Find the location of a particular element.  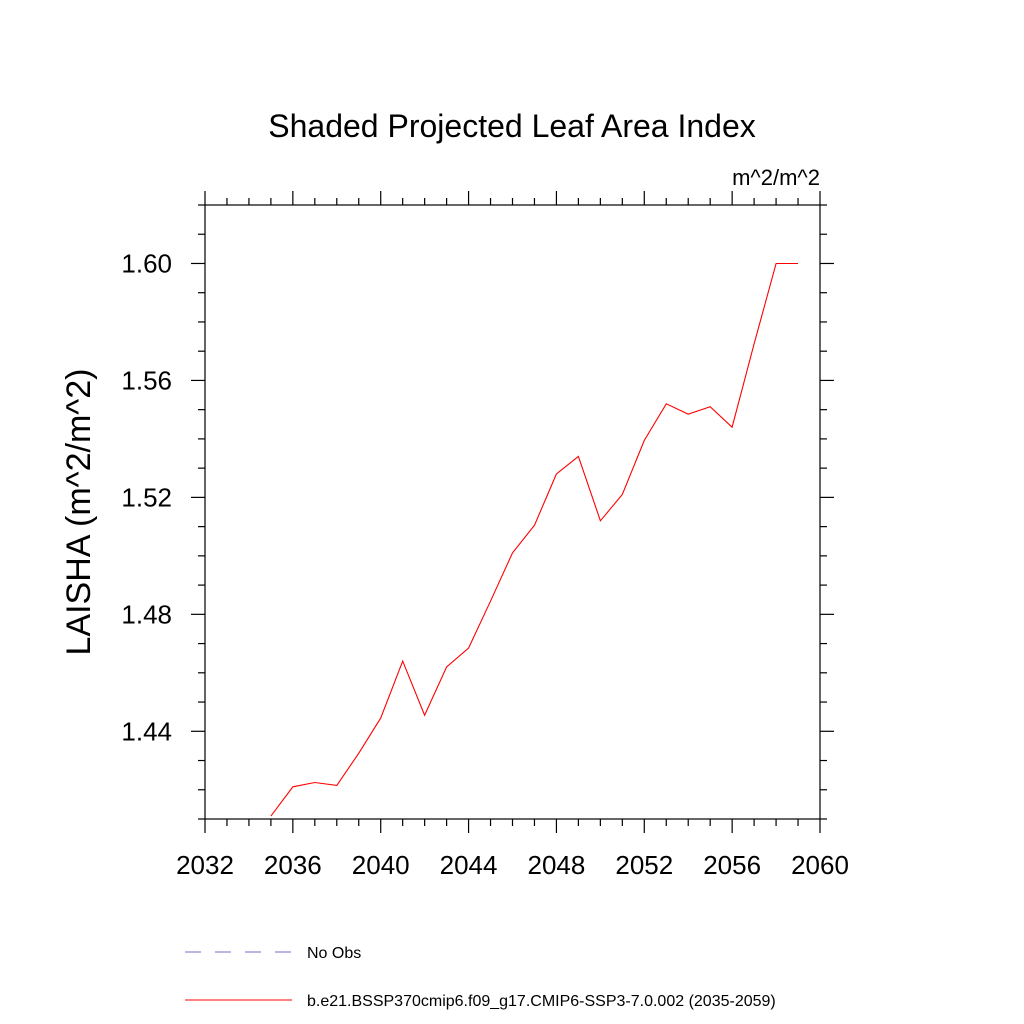

y-axis-label: LAISHA (m^2/m^2) is located at coordinates (79, 512).